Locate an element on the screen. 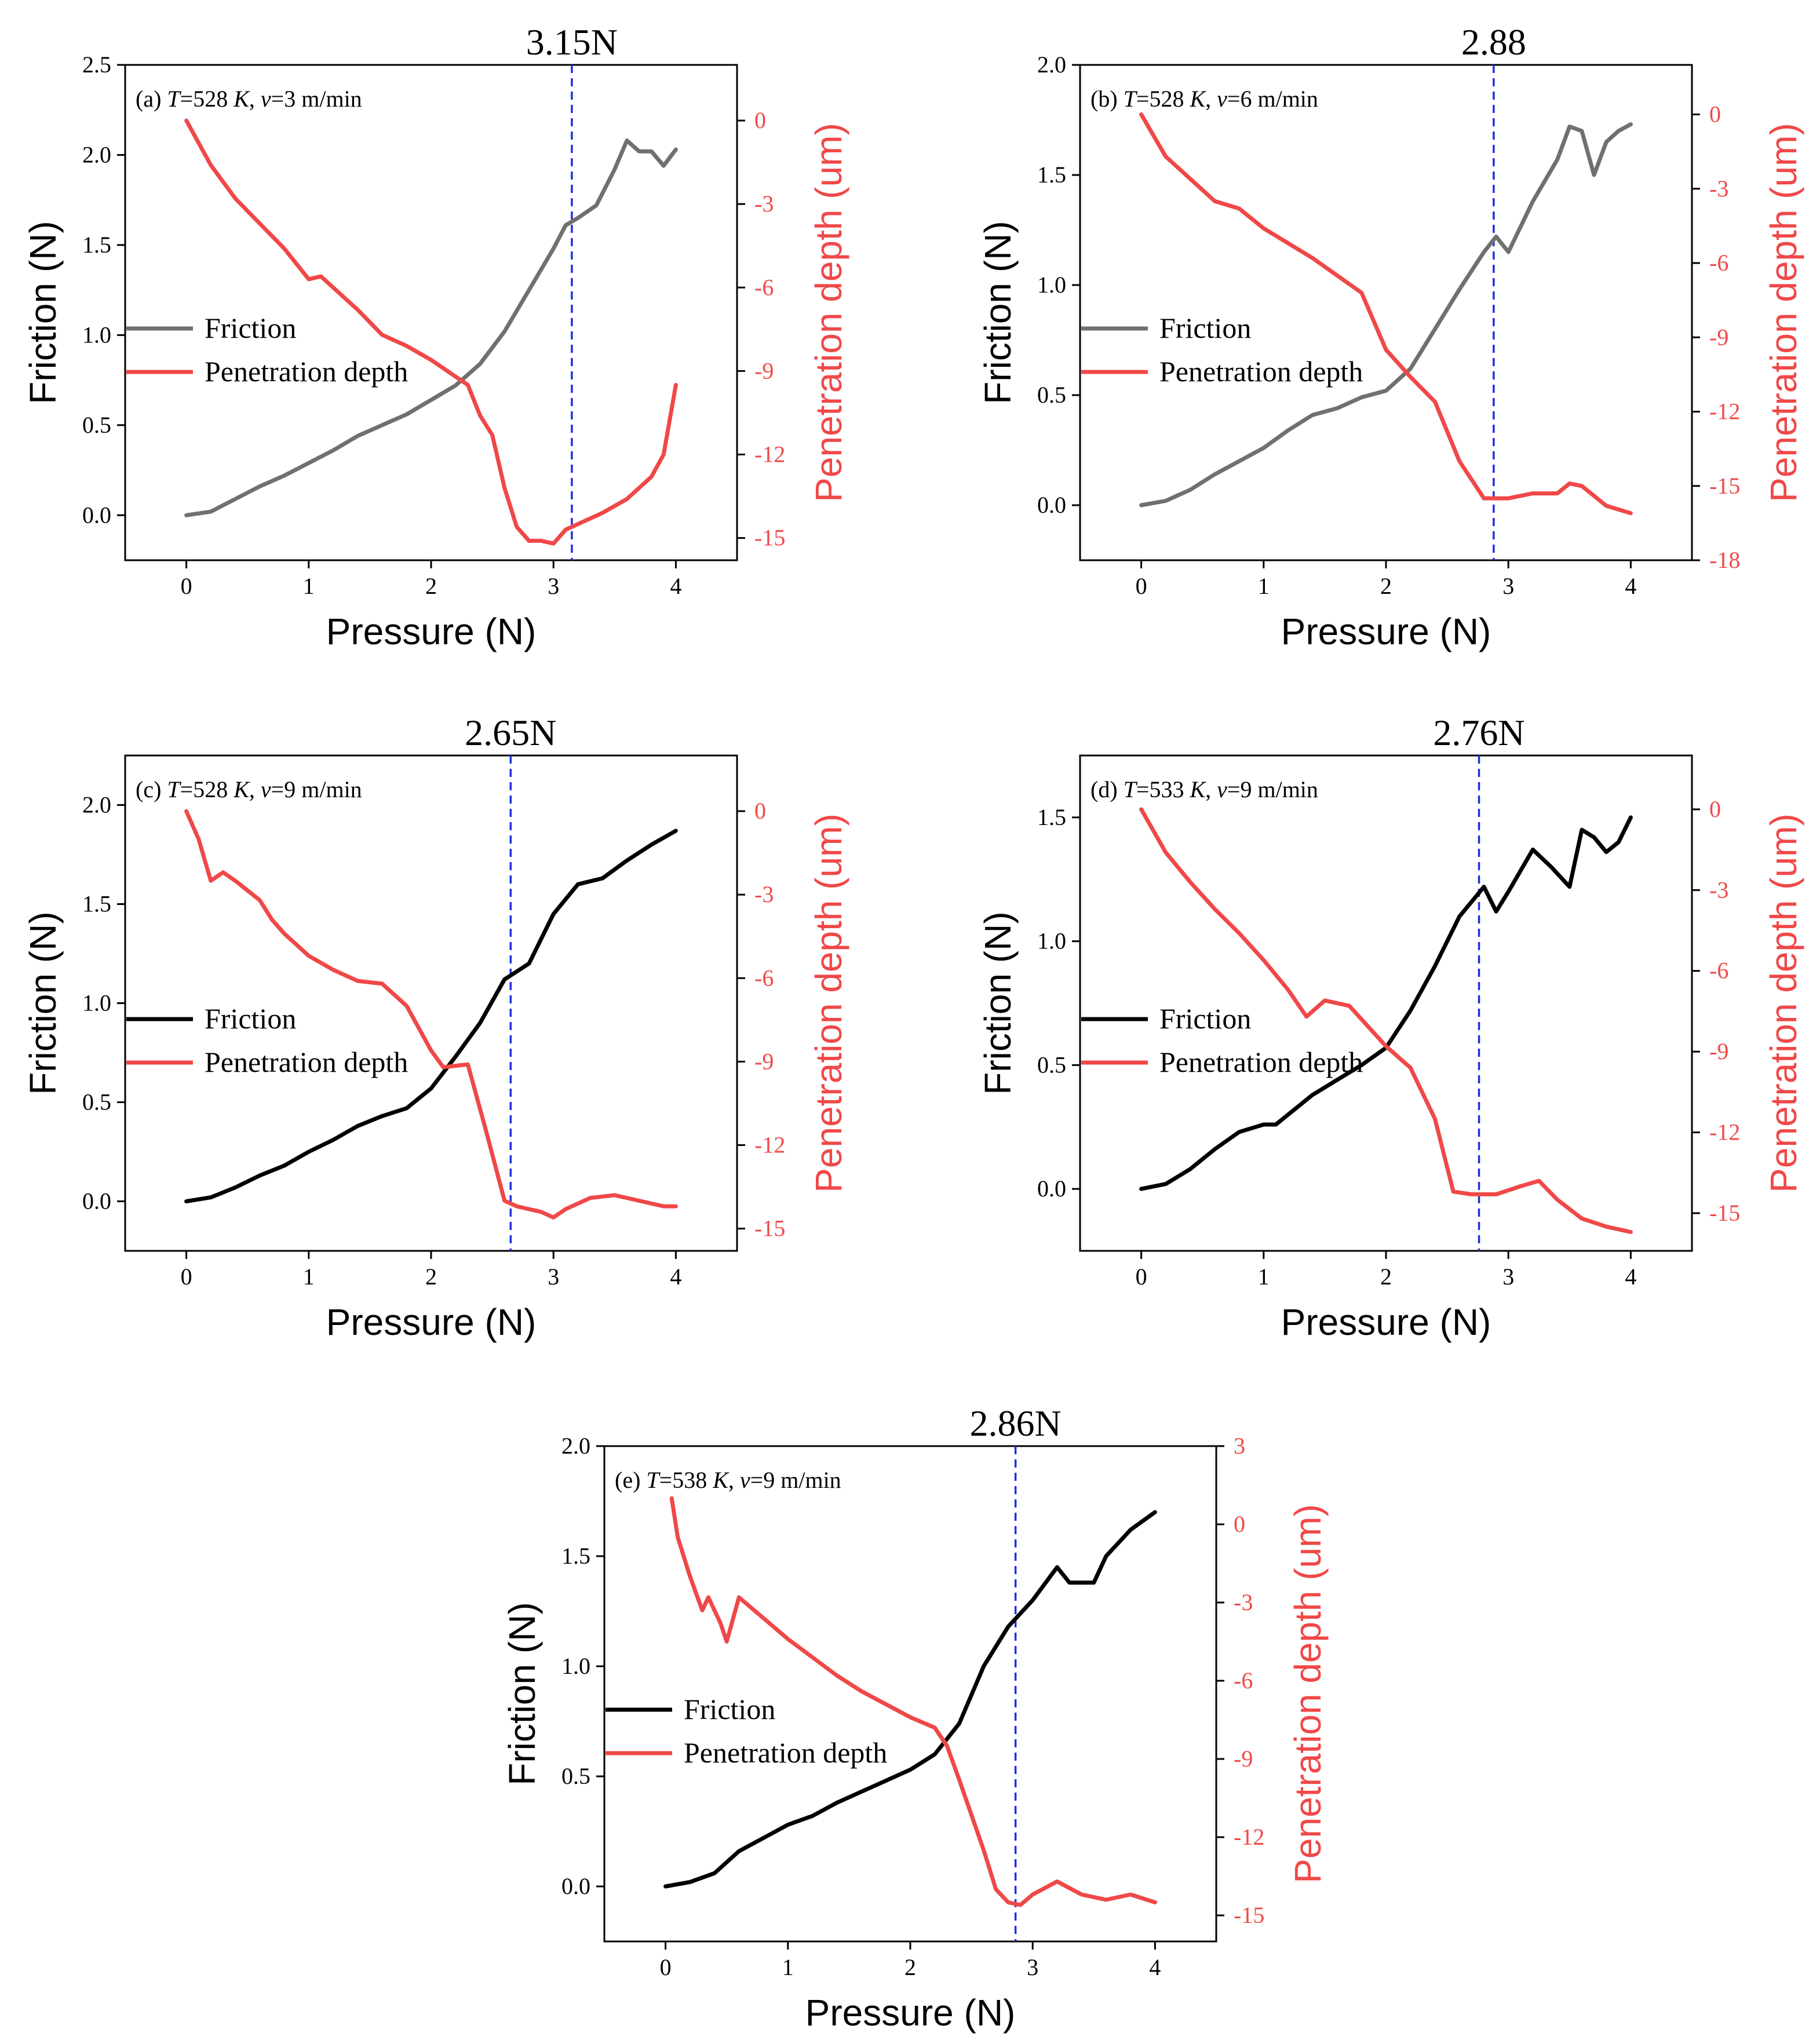 The image size is (1820, 2044). temperature-value: =533 is located at coordinates (1163, 789).